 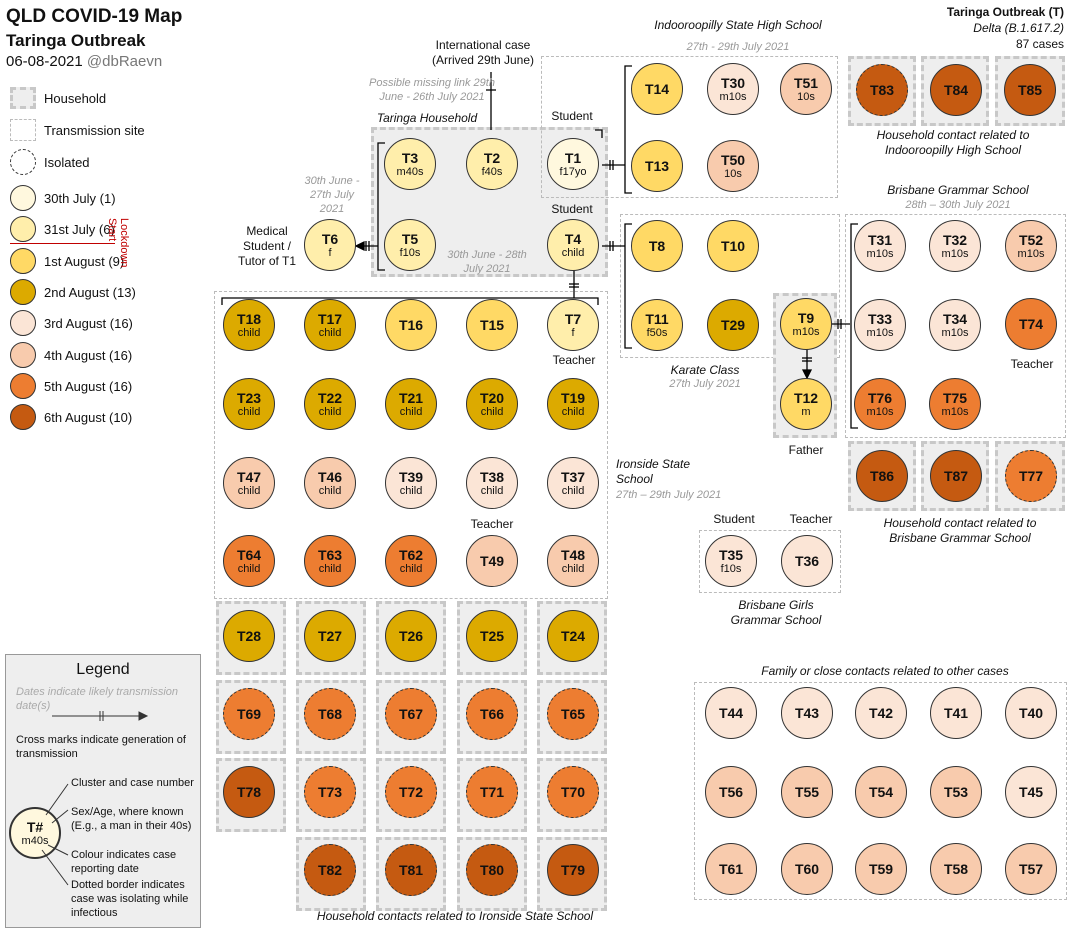 I want to click on case-node-t57: T57, so click(x=1031, y=869).